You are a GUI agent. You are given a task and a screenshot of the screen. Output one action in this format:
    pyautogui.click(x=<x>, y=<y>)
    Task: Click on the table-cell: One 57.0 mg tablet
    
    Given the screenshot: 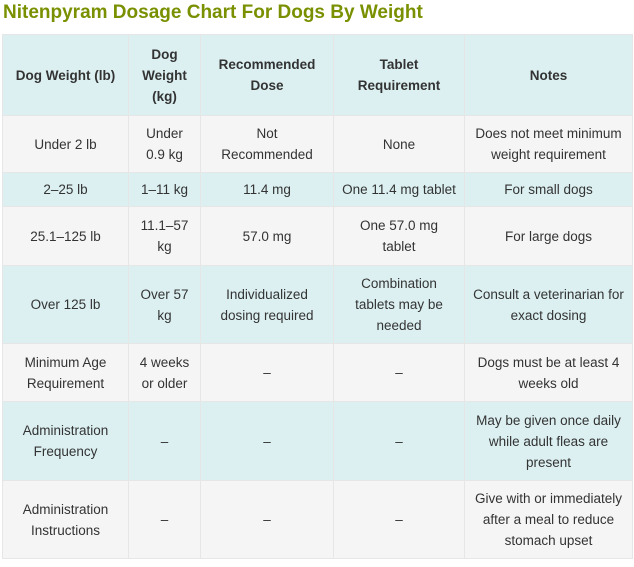 What is the action you would take?
    pyautogui.click(x=399, y=236)
    